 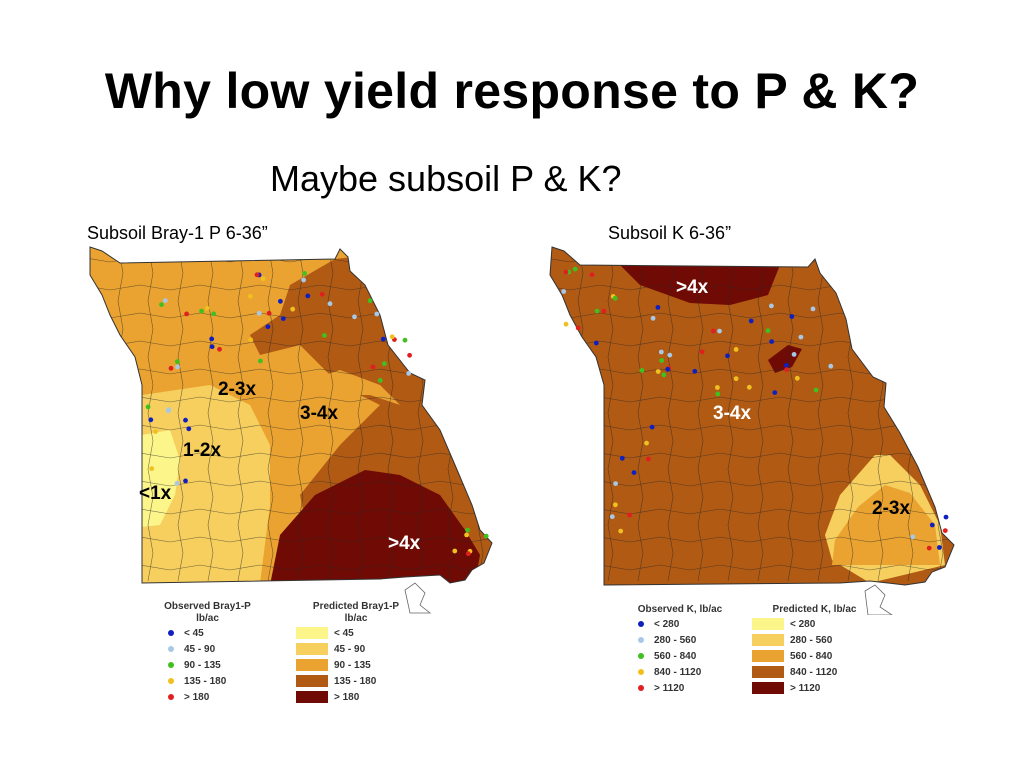 I want to click on legend-item: 280 - 560, so click(x=680, y=640).